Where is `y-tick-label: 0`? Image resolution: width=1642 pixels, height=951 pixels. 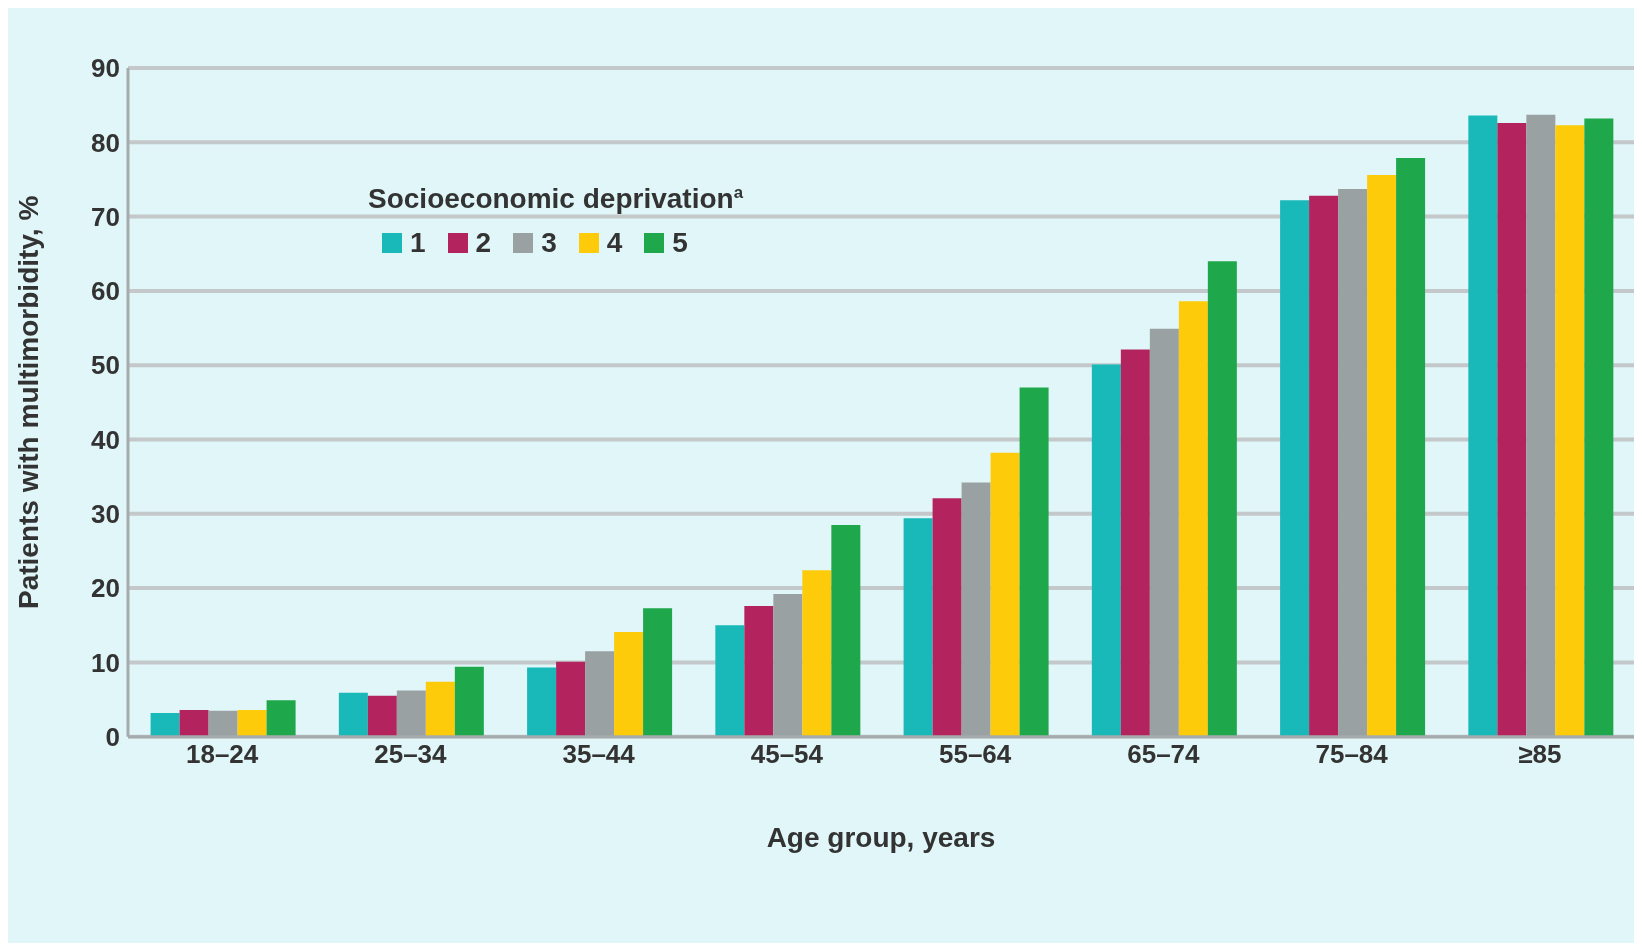 y-tick-label: 0 is located at coordinates (112, 736).